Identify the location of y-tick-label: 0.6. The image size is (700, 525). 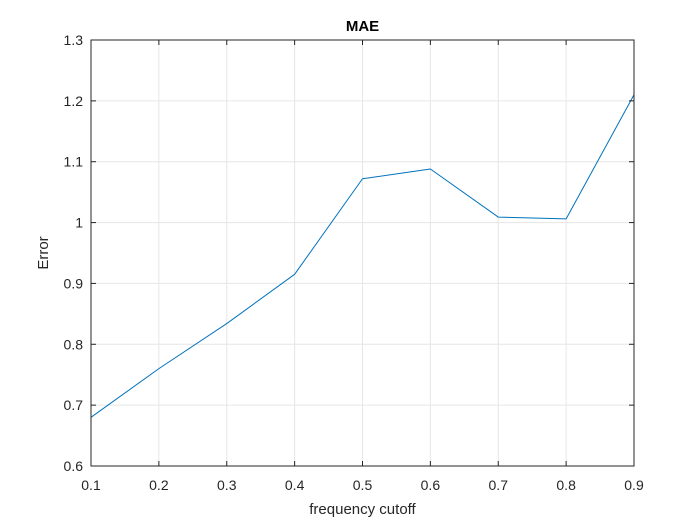
(74, 466).